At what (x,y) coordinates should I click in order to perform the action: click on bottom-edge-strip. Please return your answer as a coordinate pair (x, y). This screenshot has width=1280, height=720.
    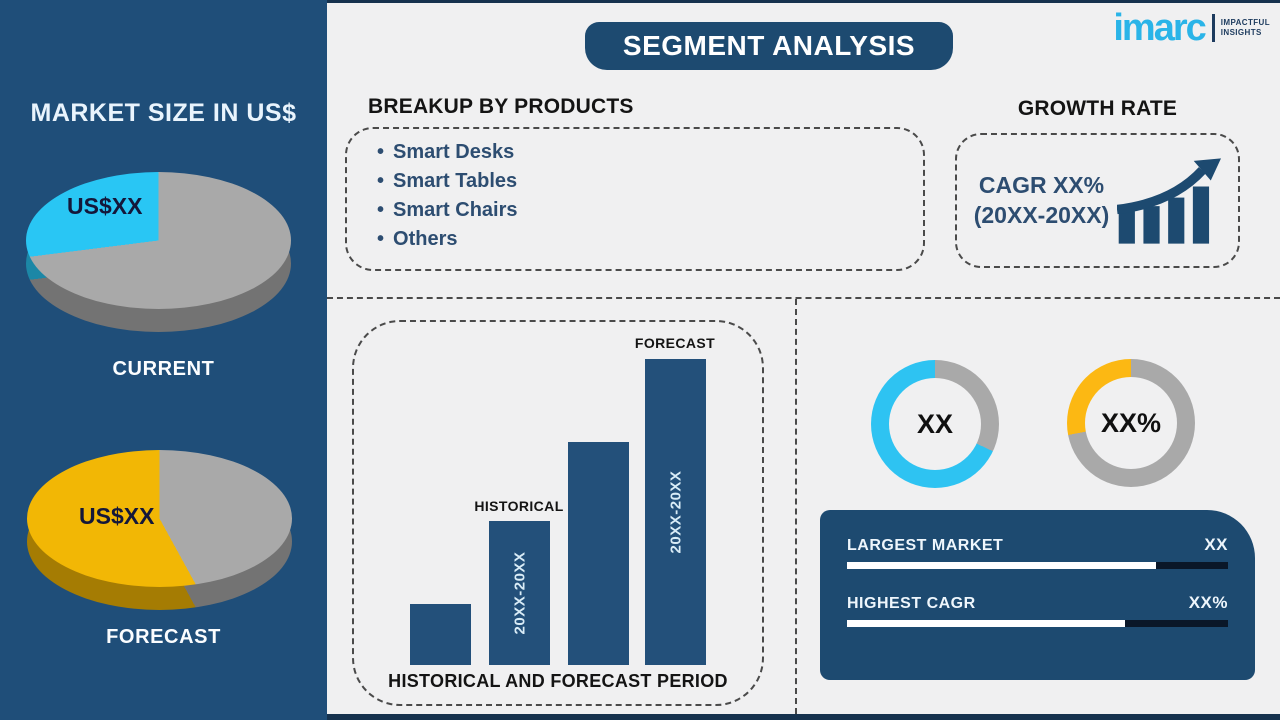
    Looking at the image, I should click on (803, 717).